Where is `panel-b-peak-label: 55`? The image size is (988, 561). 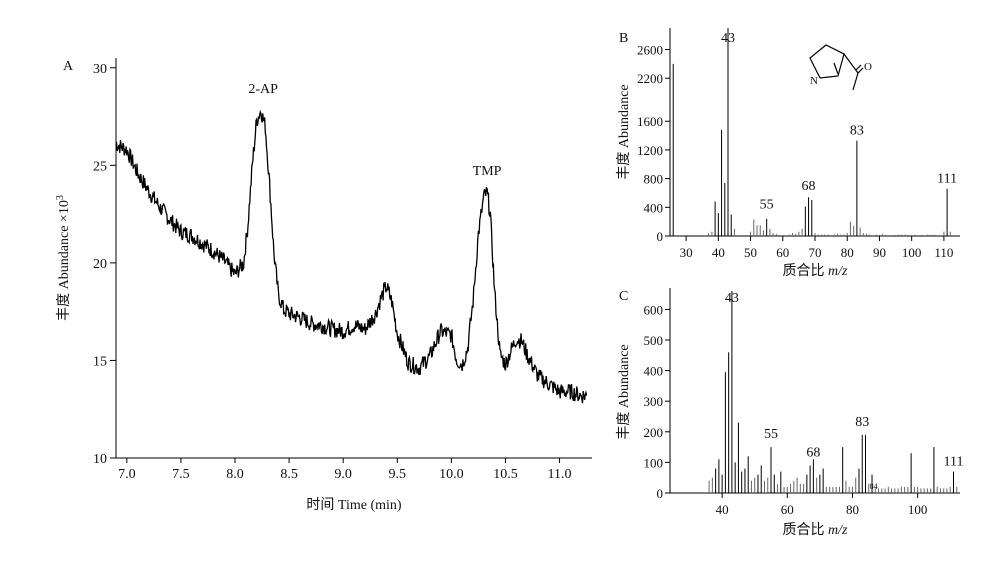
panel-b-peak-label: 55 is located at coordinates (767, 204).